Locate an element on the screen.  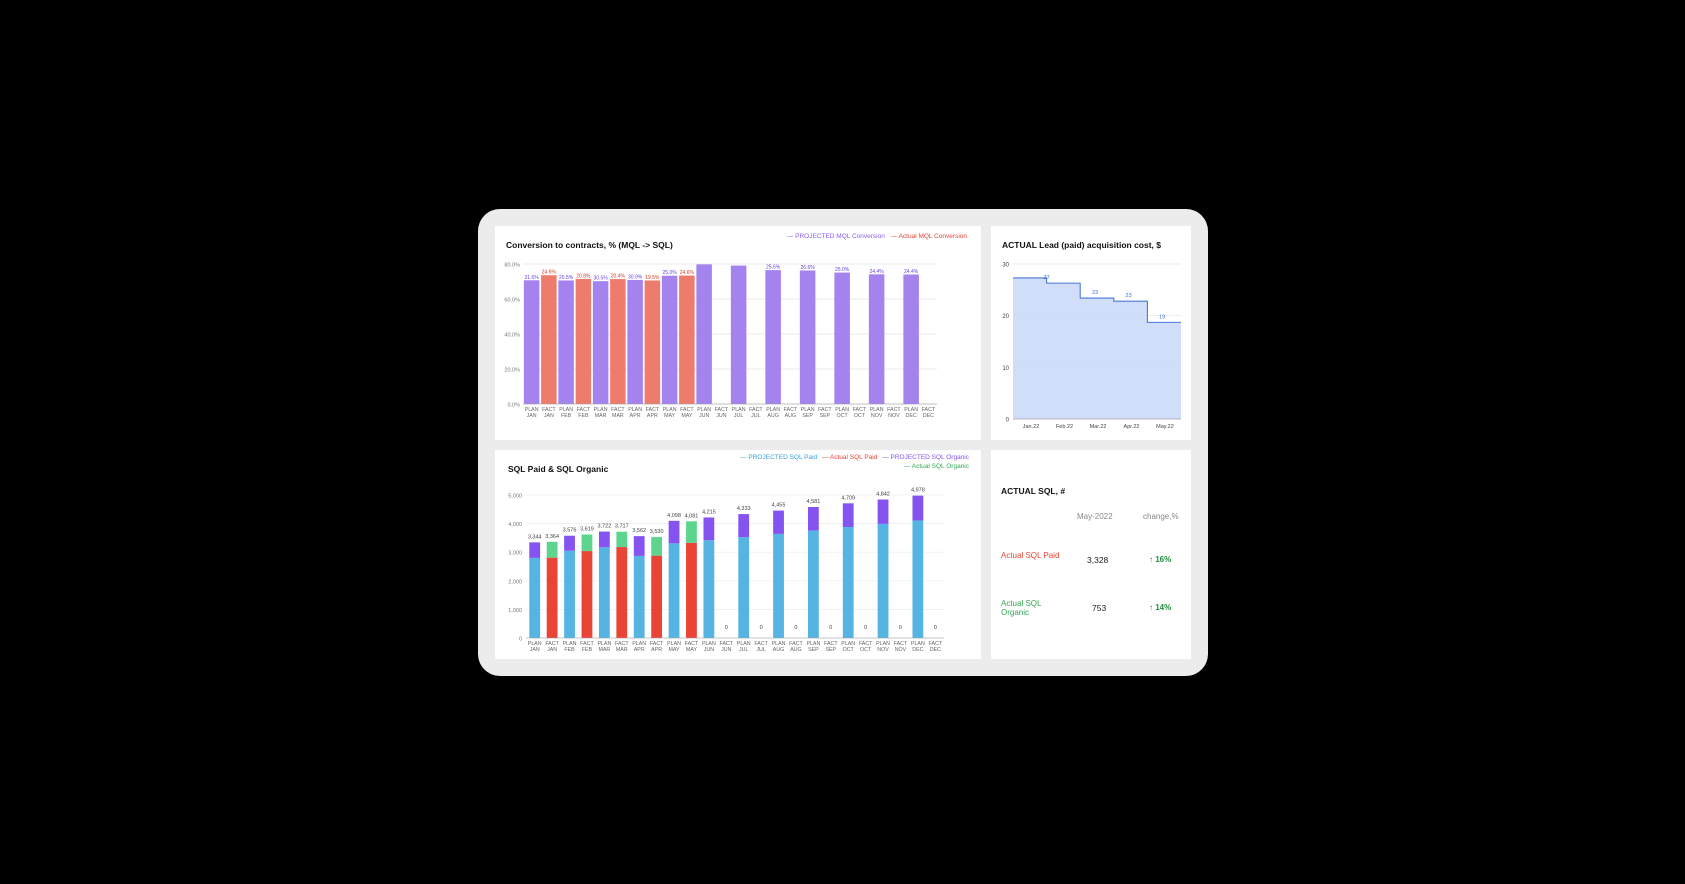
x-tick-label: FEB is located at coordinates (583, 416).